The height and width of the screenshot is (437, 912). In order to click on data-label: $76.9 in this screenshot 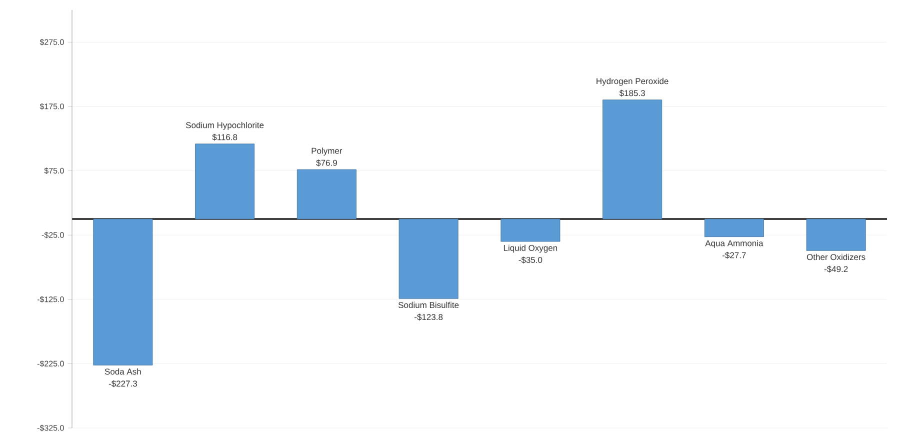, I will do `click(326, 162)`.